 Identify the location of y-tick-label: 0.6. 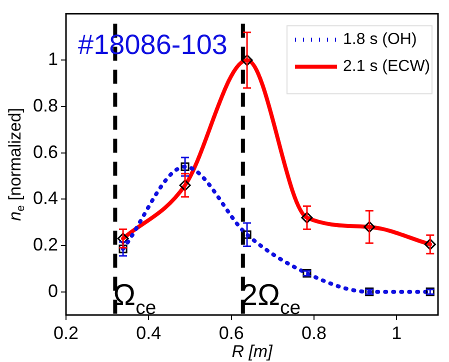
(45, 152).